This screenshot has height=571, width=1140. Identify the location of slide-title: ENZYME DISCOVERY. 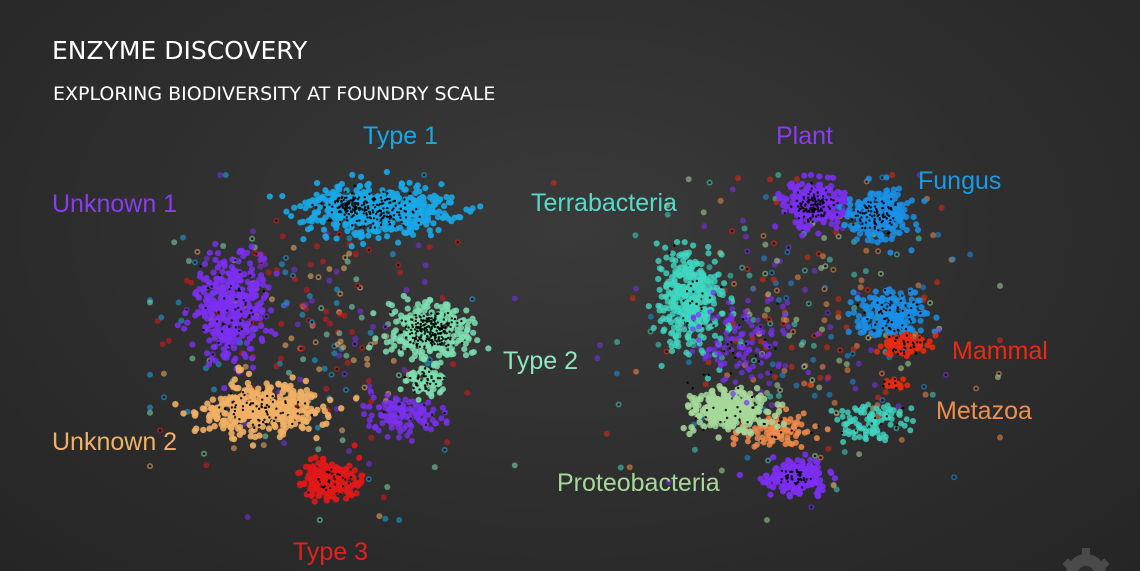
(180, 50).